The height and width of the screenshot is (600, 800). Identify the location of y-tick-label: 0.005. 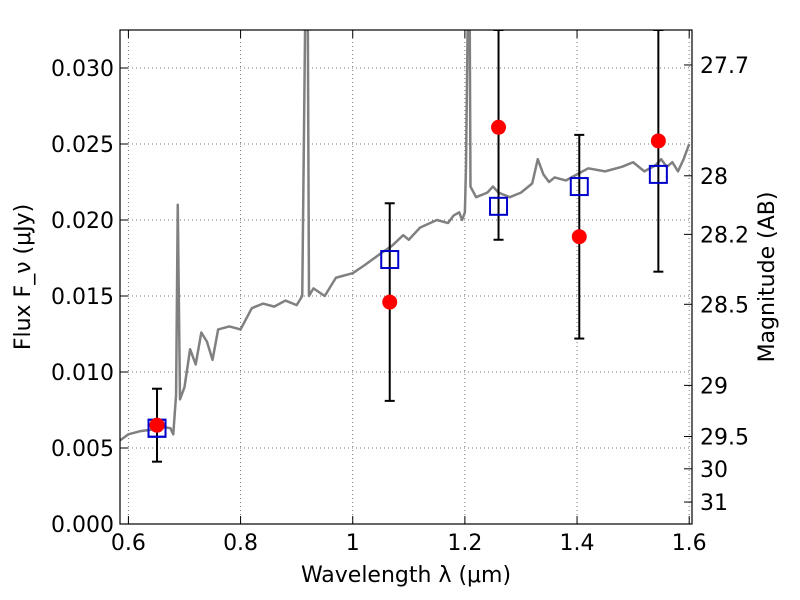
(82, 449).